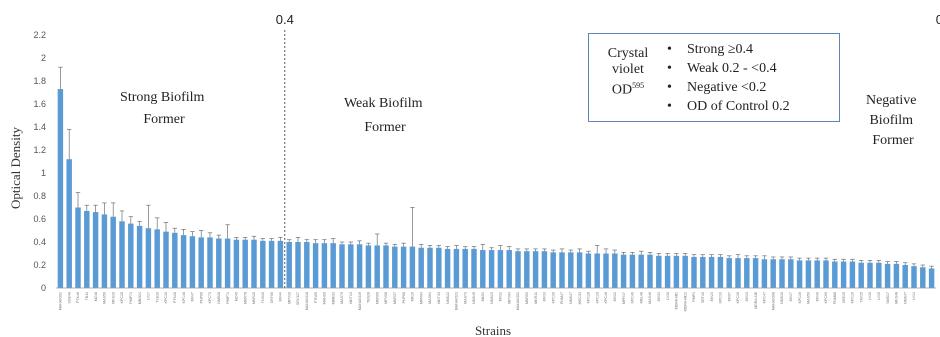 This screenshot has height=337, width=940. What do you see at coordinates (650, 298) in the screenshot?
I see `x-category-label: MAS46` at bounding box center [650, 298].